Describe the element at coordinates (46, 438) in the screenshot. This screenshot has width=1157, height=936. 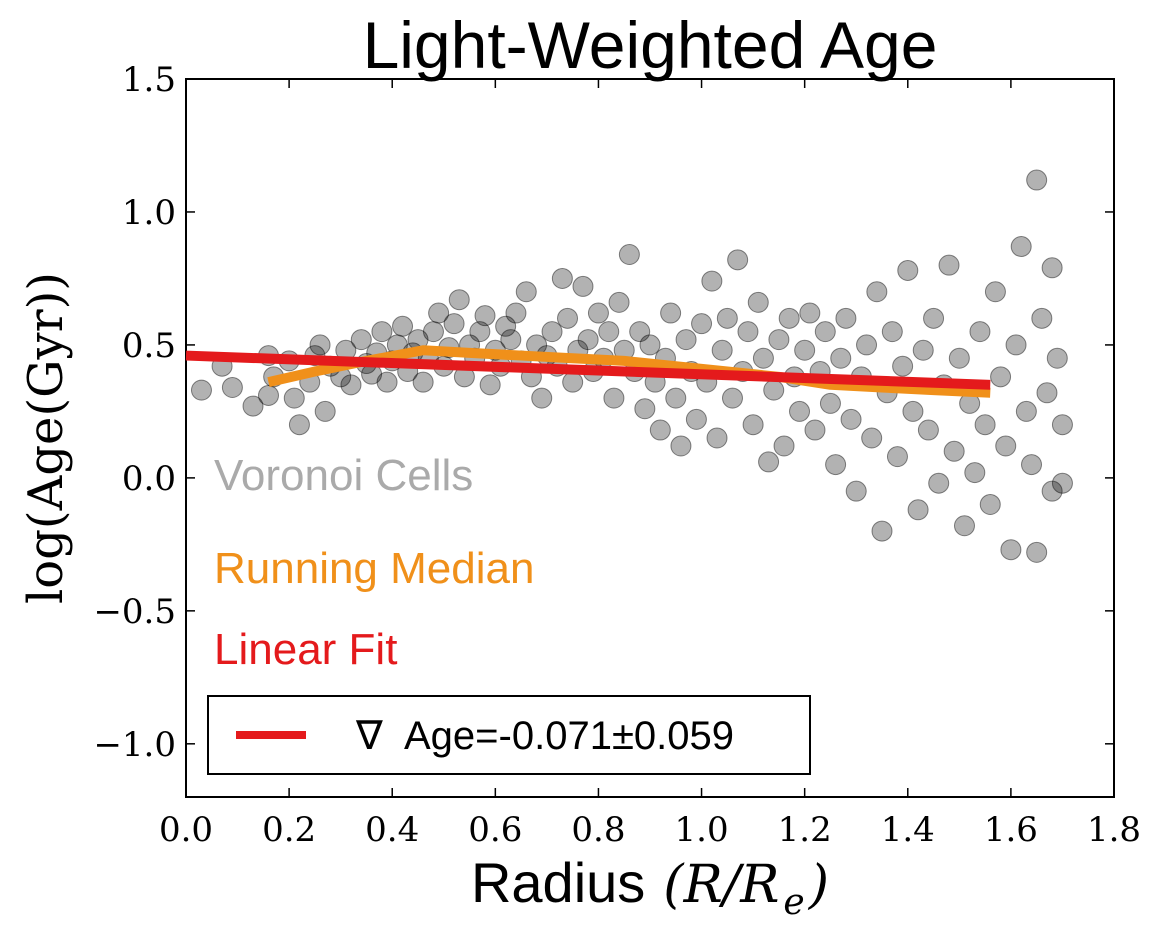
I see `y-axis-label: log(Age(Gyr))` at that location.